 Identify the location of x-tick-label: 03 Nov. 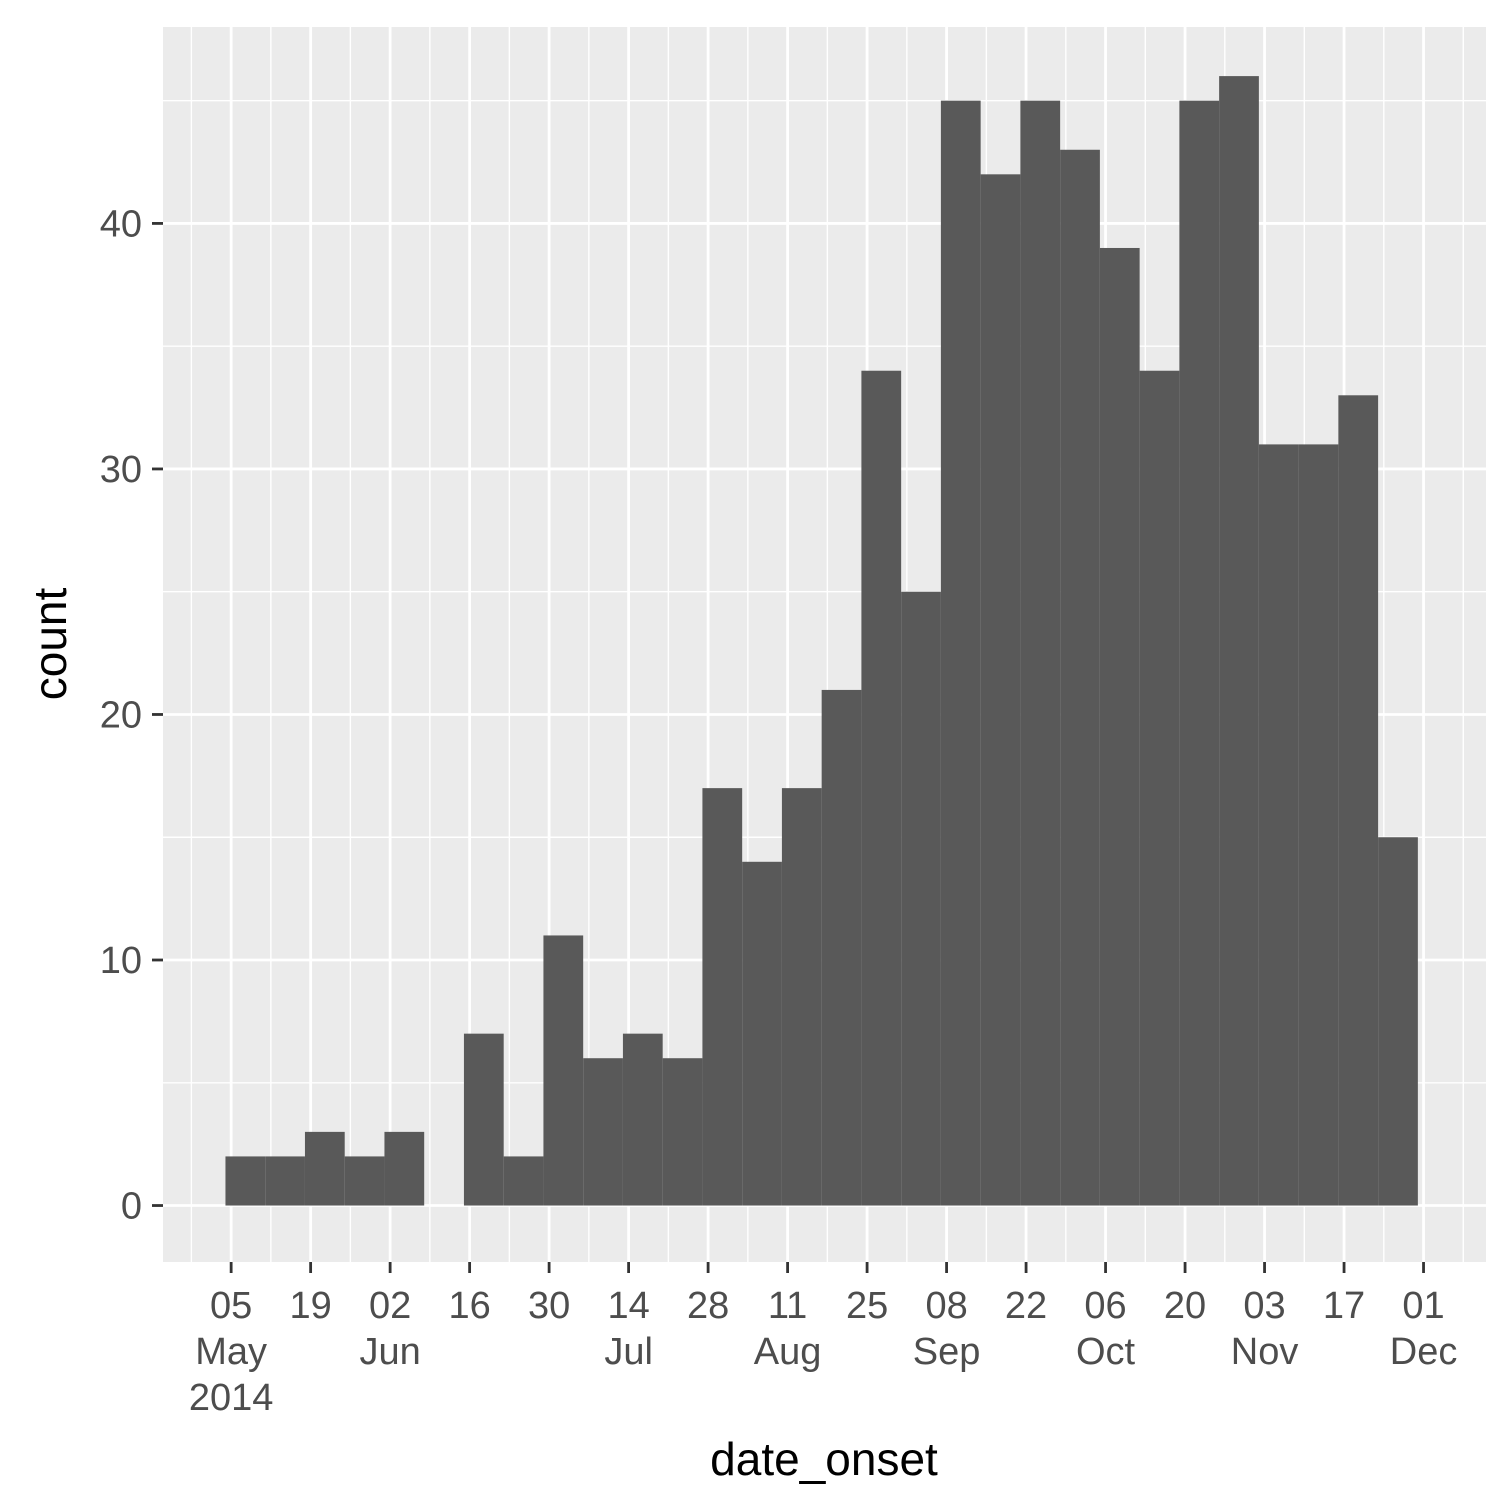
(1265, 1329).